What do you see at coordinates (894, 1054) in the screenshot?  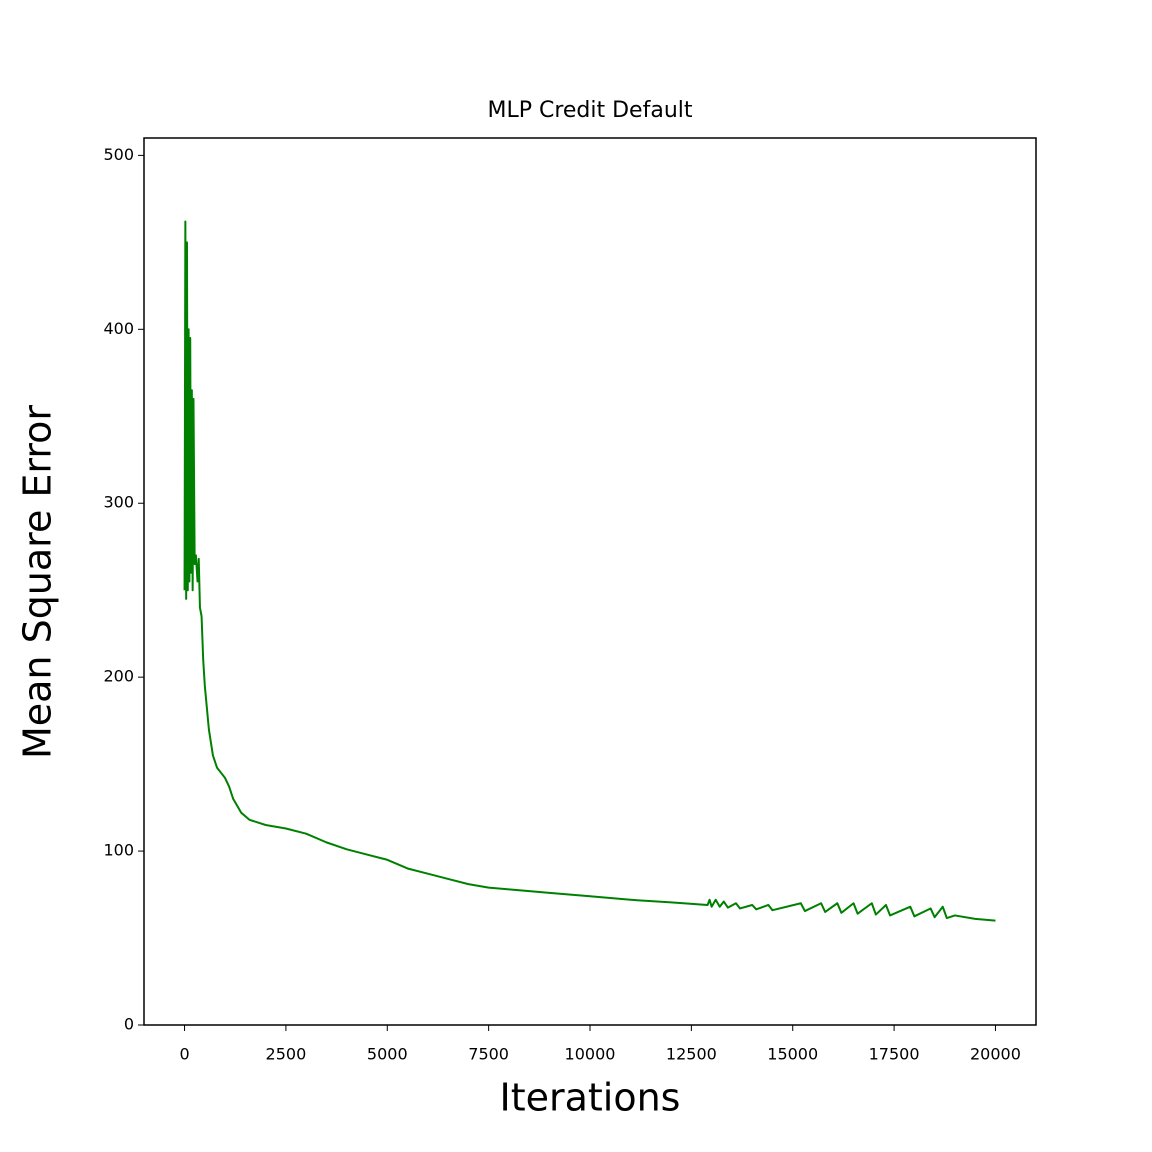 I see `x-tick-label: 17500` at bounding box center [894, 1054].